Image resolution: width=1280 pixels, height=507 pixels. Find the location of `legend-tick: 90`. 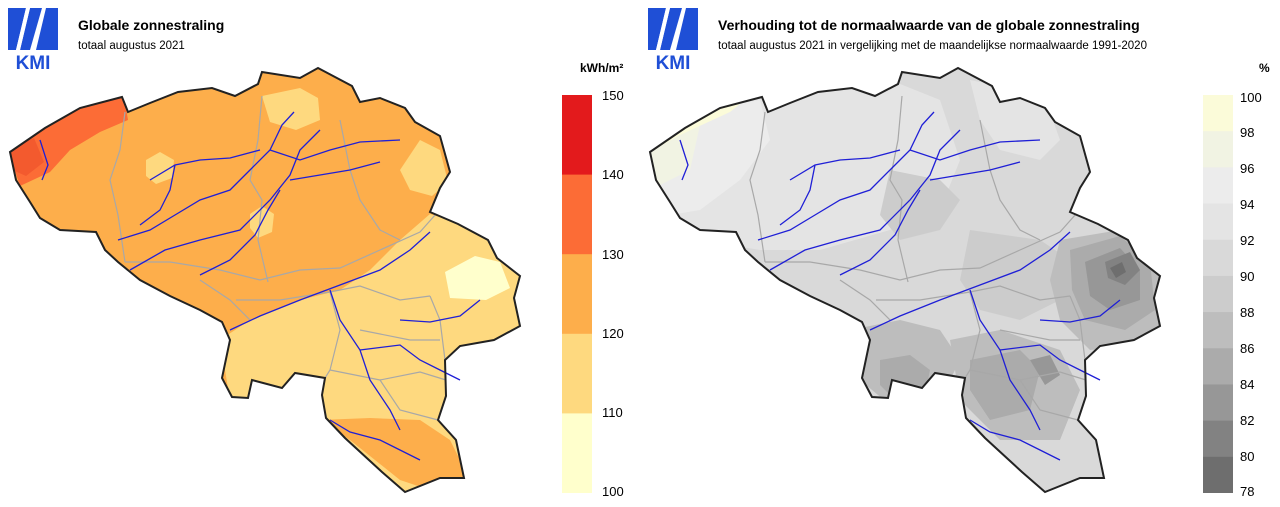

legend-tick: 90 is located at coordinates (1247, 276).